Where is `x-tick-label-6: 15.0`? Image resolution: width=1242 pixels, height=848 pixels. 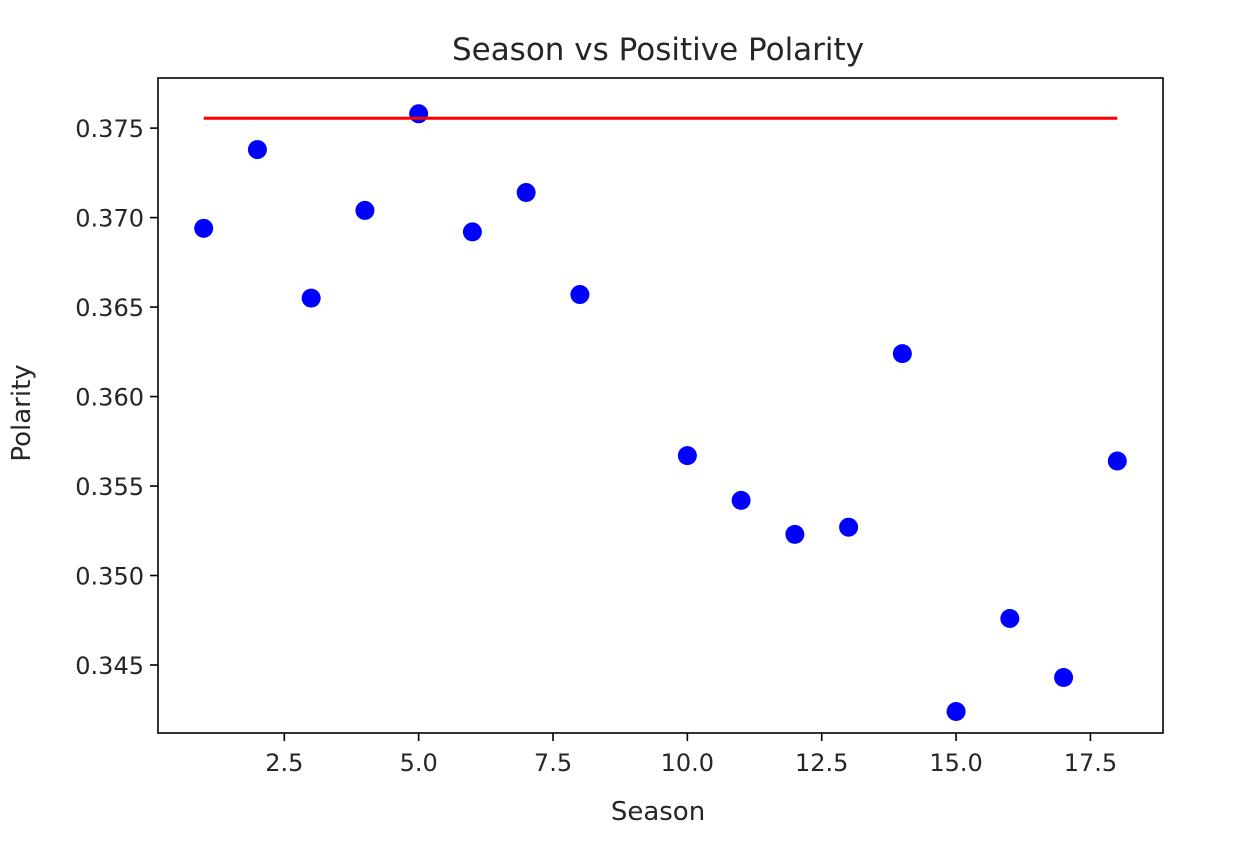
x-tick-label-6: 15.0 is located at coordinates (955, 763).